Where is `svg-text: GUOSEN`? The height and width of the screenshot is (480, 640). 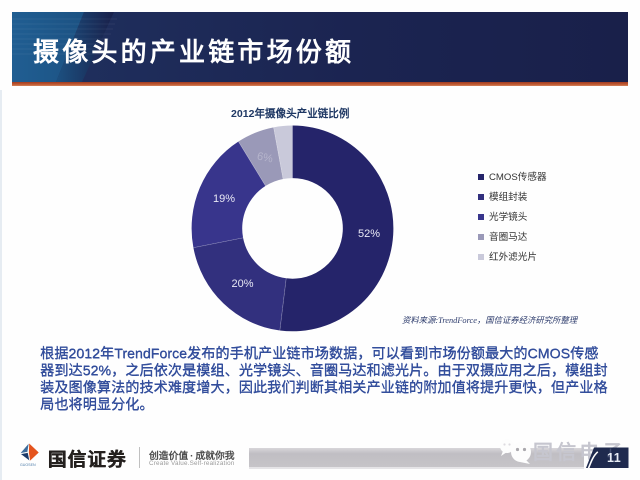
svg-text: GUOSEN is located at coordinates (28, 465).